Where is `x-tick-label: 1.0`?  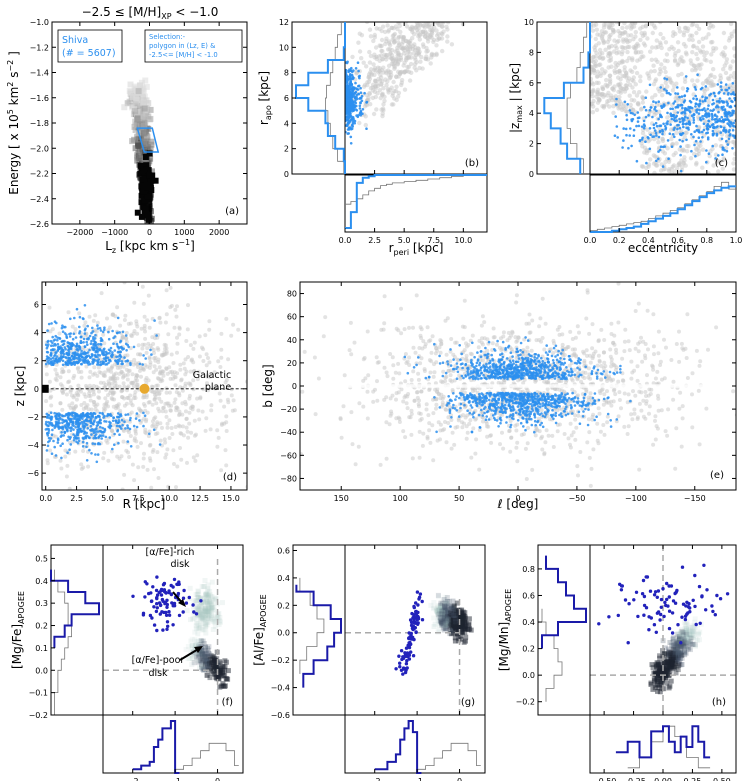 x-tick-label: 1.0 is located at coordinates (736, 240).